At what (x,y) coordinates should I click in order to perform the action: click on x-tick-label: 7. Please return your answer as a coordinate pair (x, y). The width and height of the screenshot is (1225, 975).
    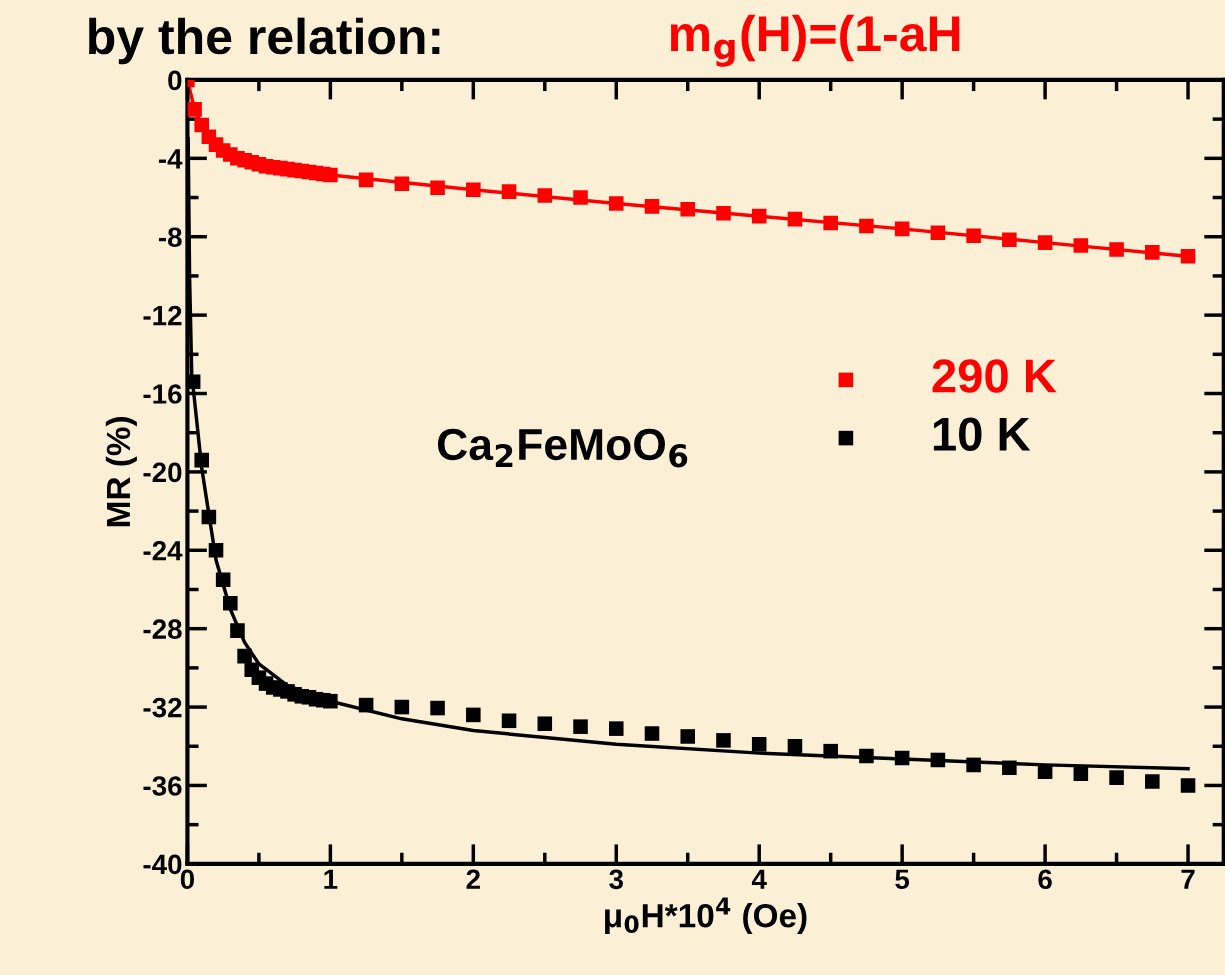
    Looking at the image, I should click on (1188, 879).